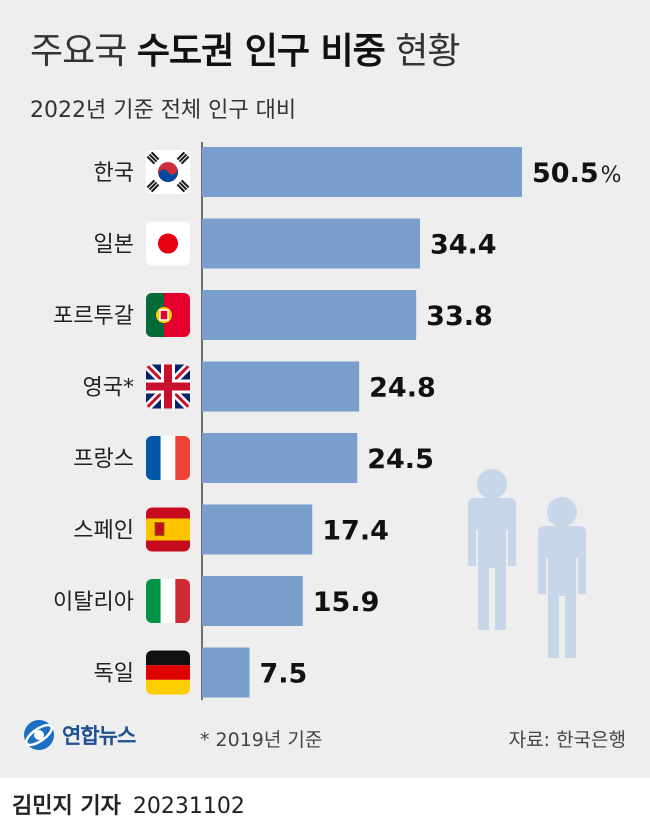  I want to click on bar-row: 일본 34.4, so click(295, 243).